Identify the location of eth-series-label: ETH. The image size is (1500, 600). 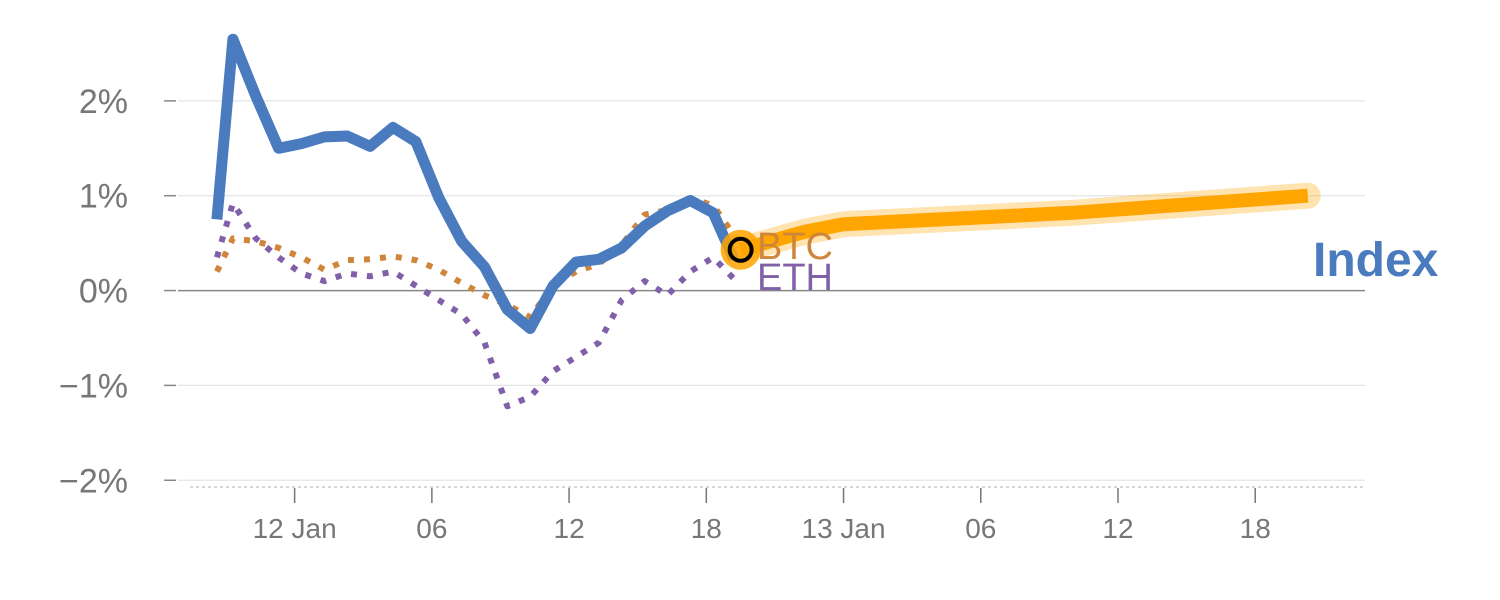
(795, 278).